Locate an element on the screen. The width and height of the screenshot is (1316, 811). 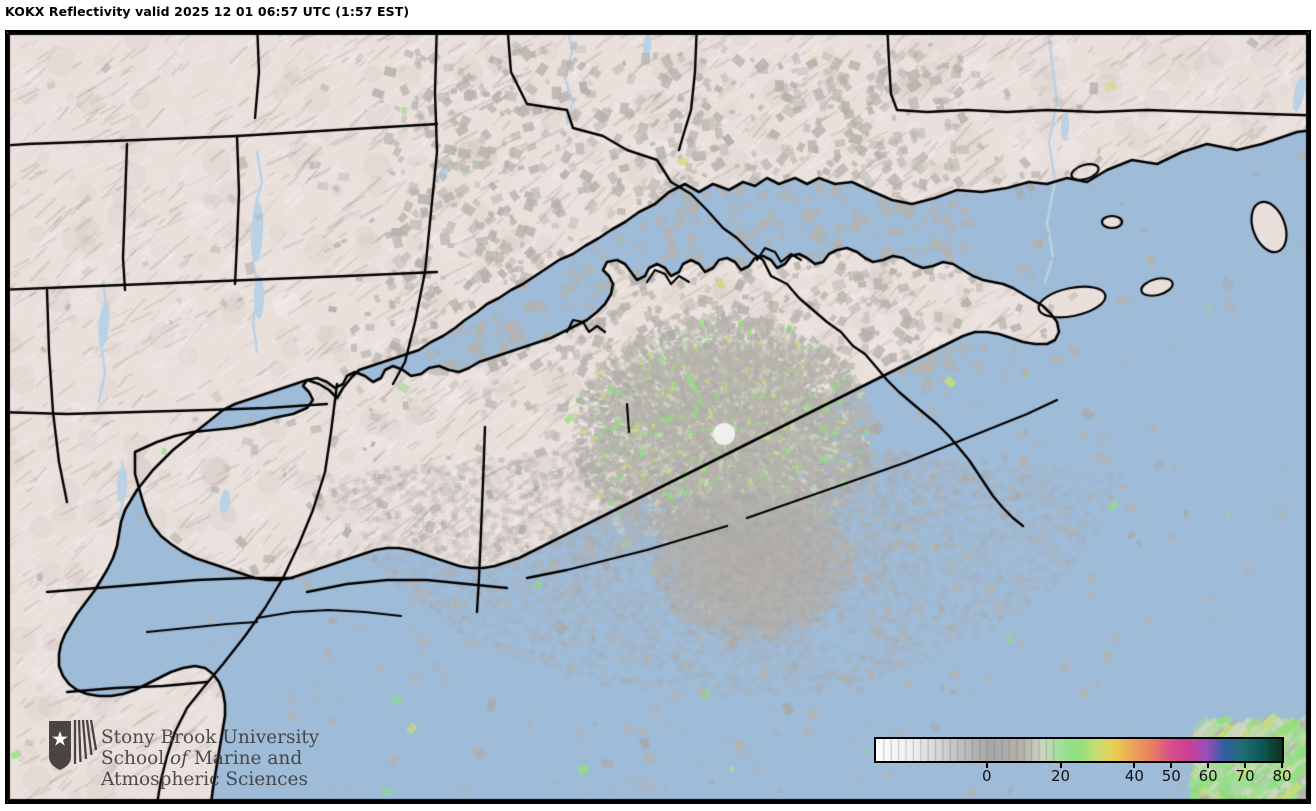
colorbar: 0 20 40 50 60 70 80 is located at coordinates (1083, 761).